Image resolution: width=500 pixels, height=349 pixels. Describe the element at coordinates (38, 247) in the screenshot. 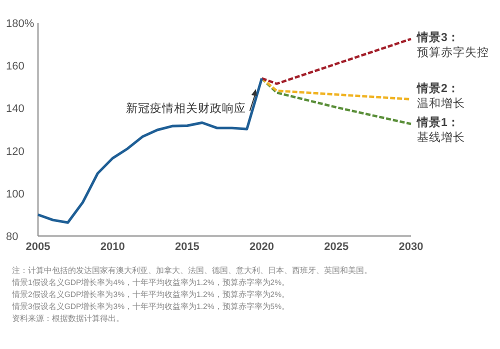

I see `x-tick-label: 2005` at that location.